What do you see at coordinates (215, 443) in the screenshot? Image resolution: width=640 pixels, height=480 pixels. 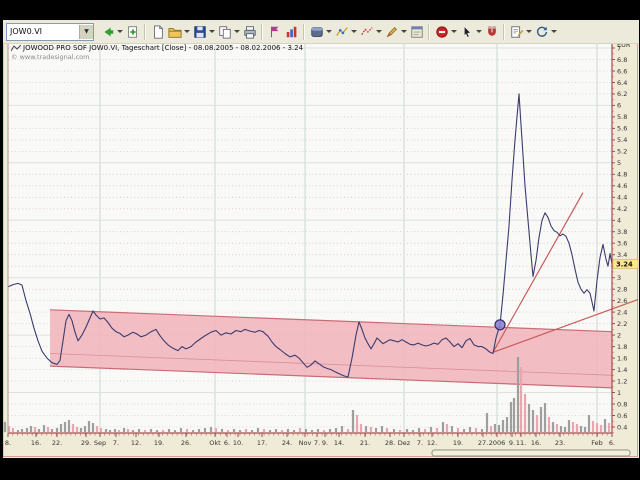 I see `x-tick-label: Okt` at bounding box center [215, 443].